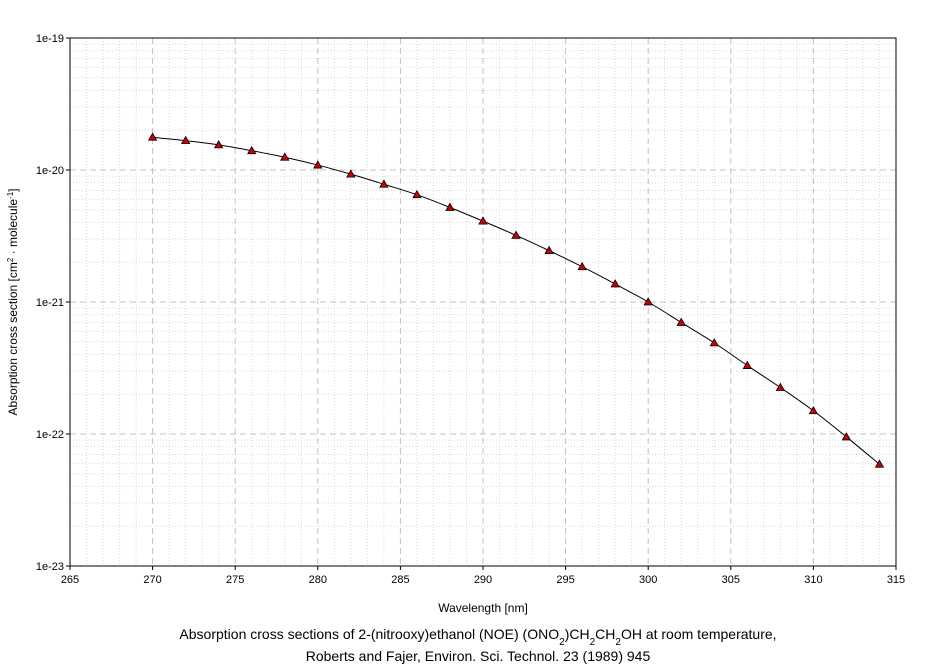 The width and height of the screenshot is (934, 672). Describe the element at coordinates (50, 435) in the screenshot. I see `y-tick-label: 1e-22` at that location.